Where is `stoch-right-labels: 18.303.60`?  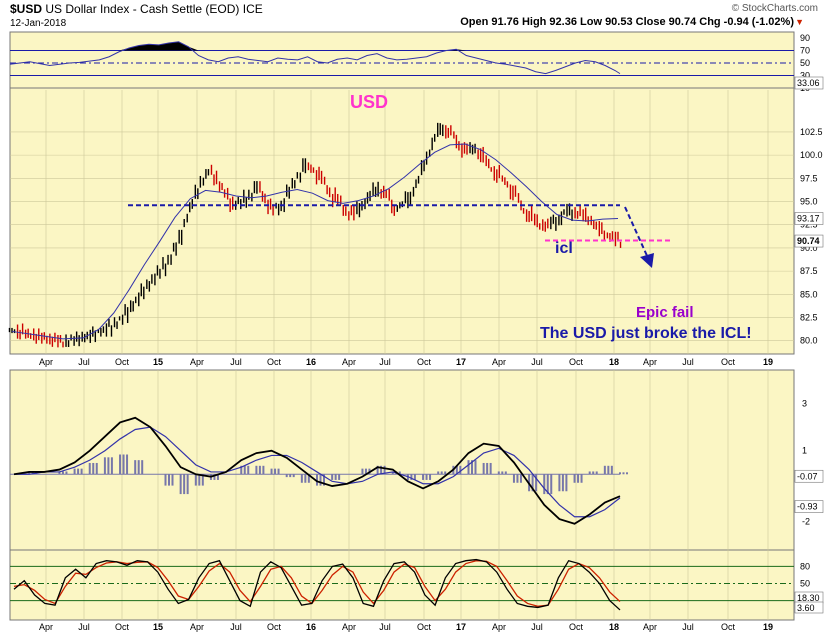
stoch-right-labels: 18.303.60 is located at coordinates (809, 602).